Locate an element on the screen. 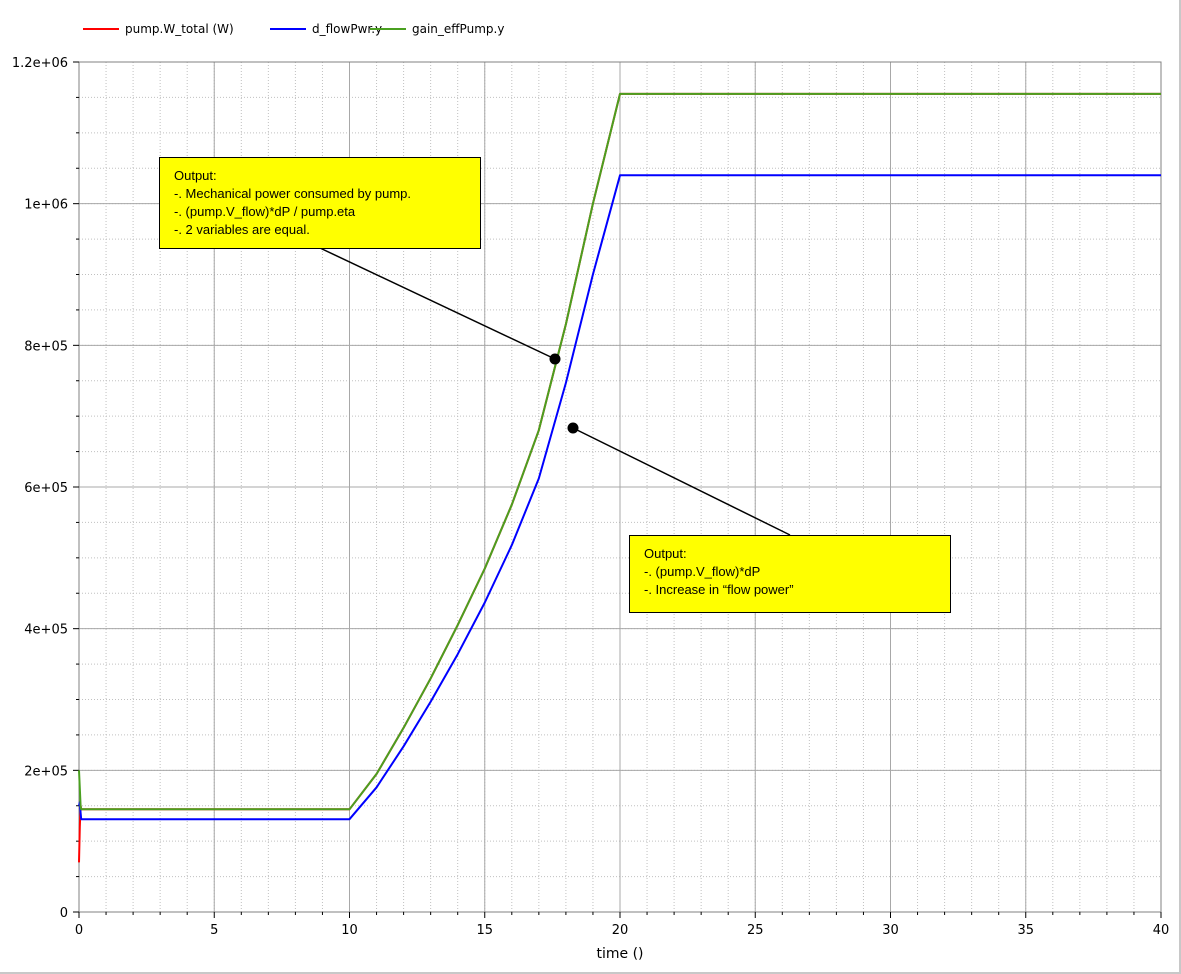  y-axis-tick-labels: 0 2e+05 4e+05 6e+05 8e+05 1e+06 1.2e+06 is located at coordinates (40, 488).